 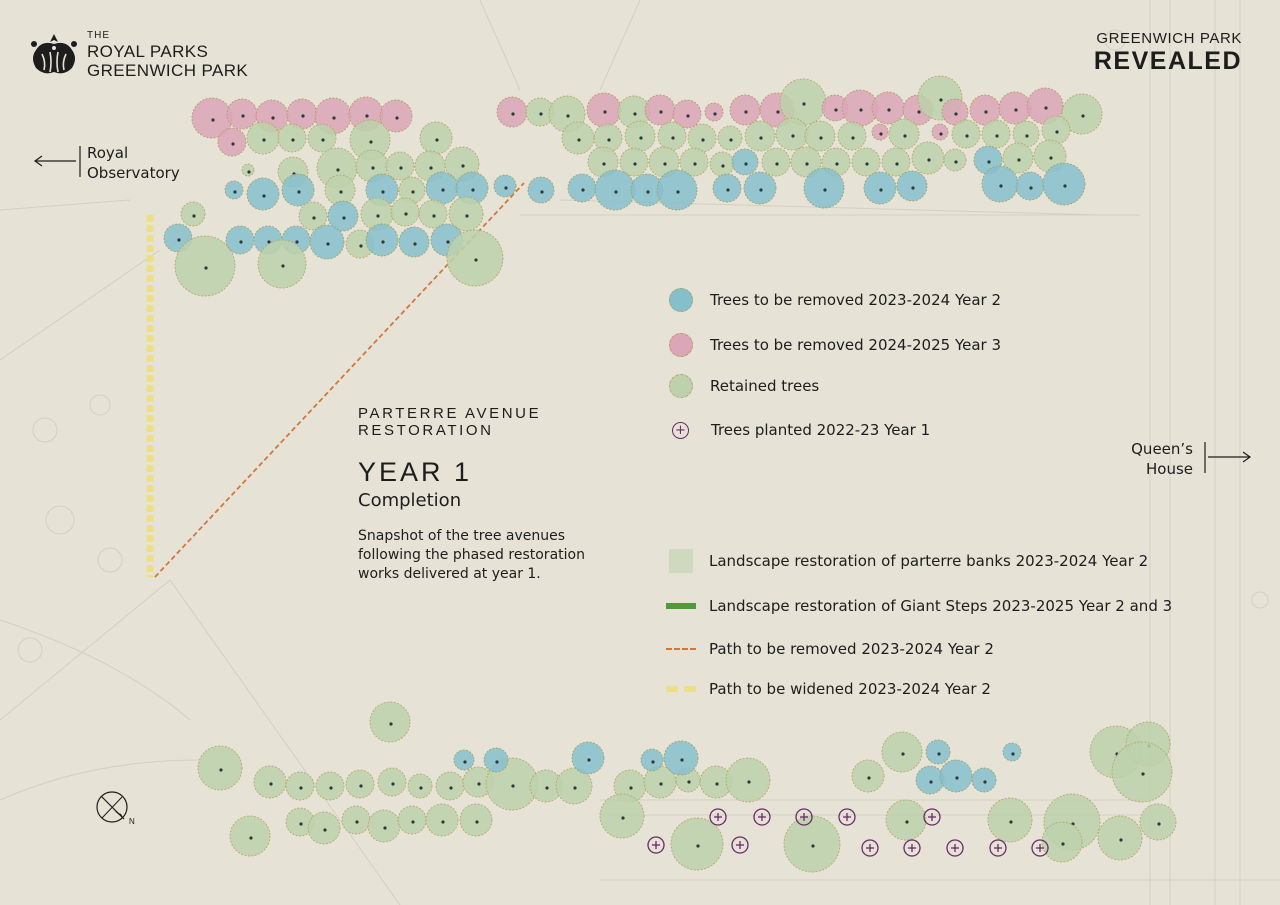 What do you see at coordinates (680, 430) in the screenshot?
I see `plus-circle-icon: +` at bounding box center [680, 430].